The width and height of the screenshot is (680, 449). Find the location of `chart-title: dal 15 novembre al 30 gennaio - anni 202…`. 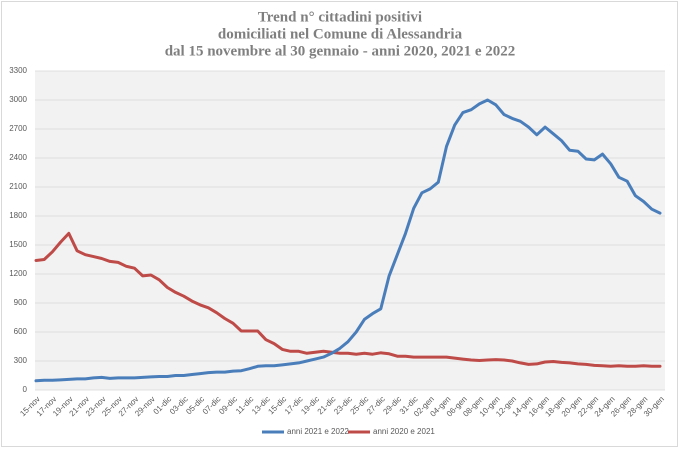

chart-title: dal 15 novembre al 30 gennaio - anni 202… is located at coordinates (340, 51).